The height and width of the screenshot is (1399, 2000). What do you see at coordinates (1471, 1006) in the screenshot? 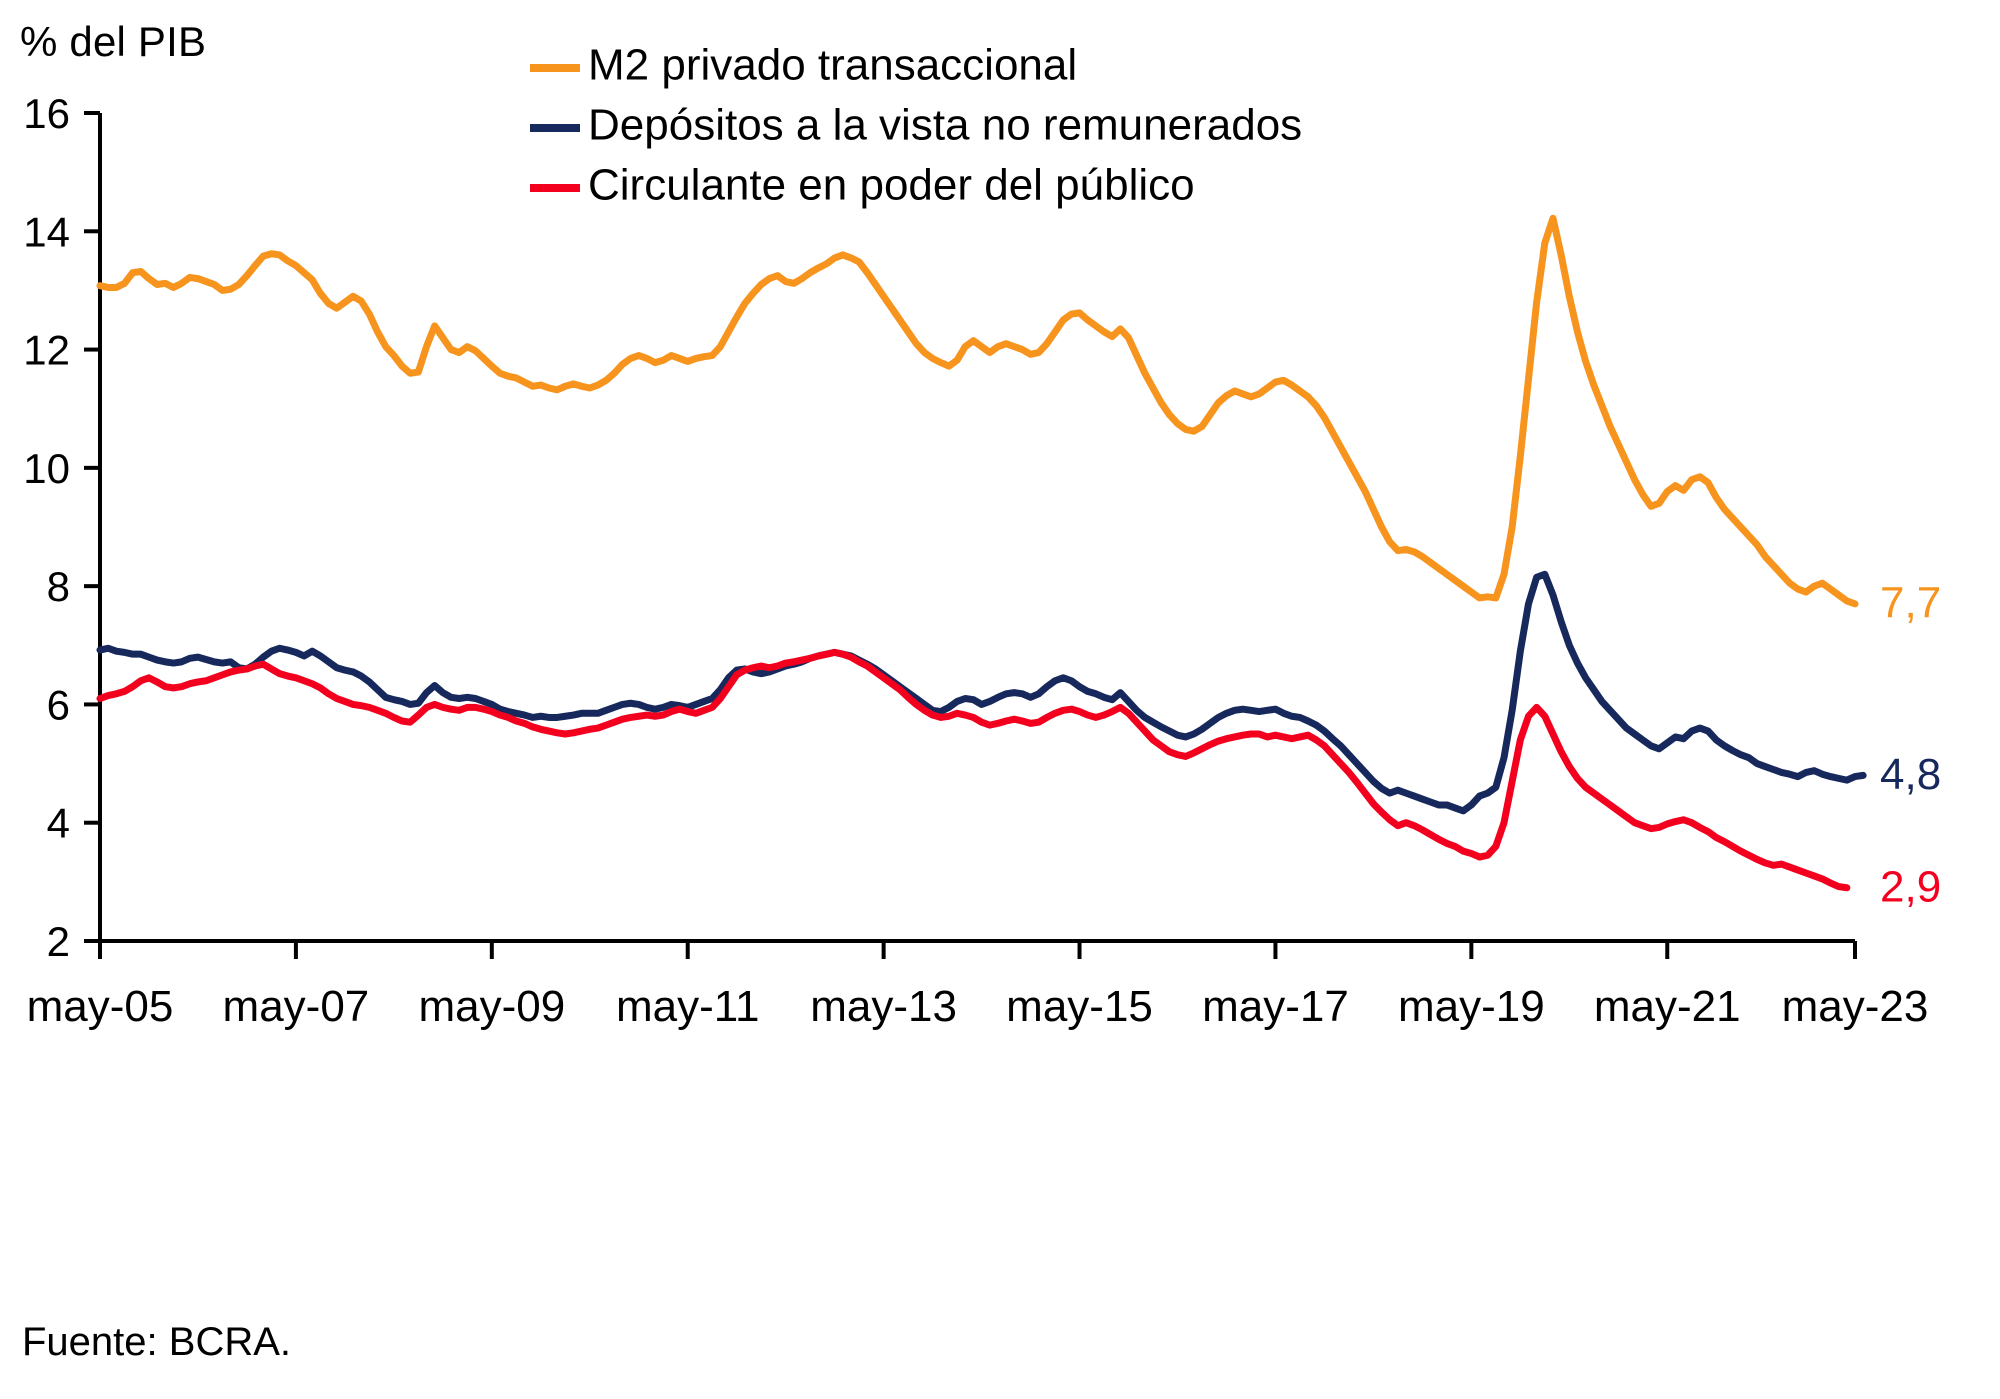
I see `x-tick-label: may-19` at bounding box center [1471, 1006].